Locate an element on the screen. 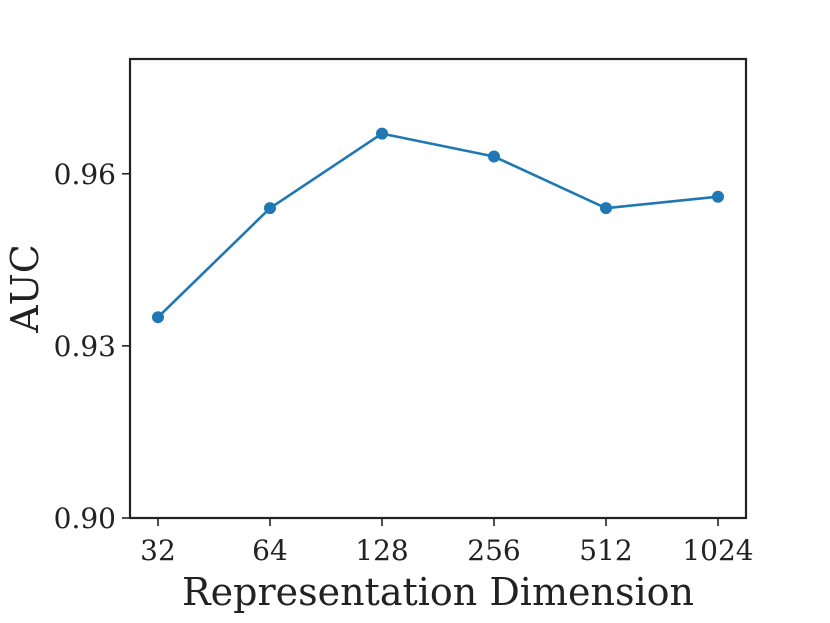  x-tick-label-1024: 1024 is located at coordinates (717, 550).